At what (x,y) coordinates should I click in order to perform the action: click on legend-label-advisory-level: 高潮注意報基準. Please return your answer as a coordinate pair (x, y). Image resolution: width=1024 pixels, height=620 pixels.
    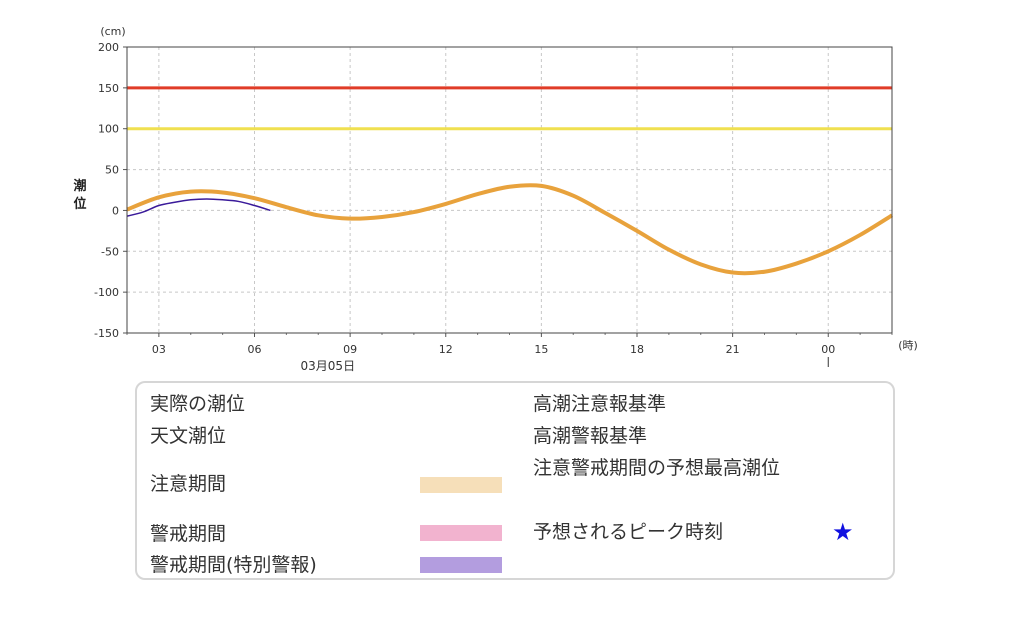
    Looking at the image, I should click on (600, 404).